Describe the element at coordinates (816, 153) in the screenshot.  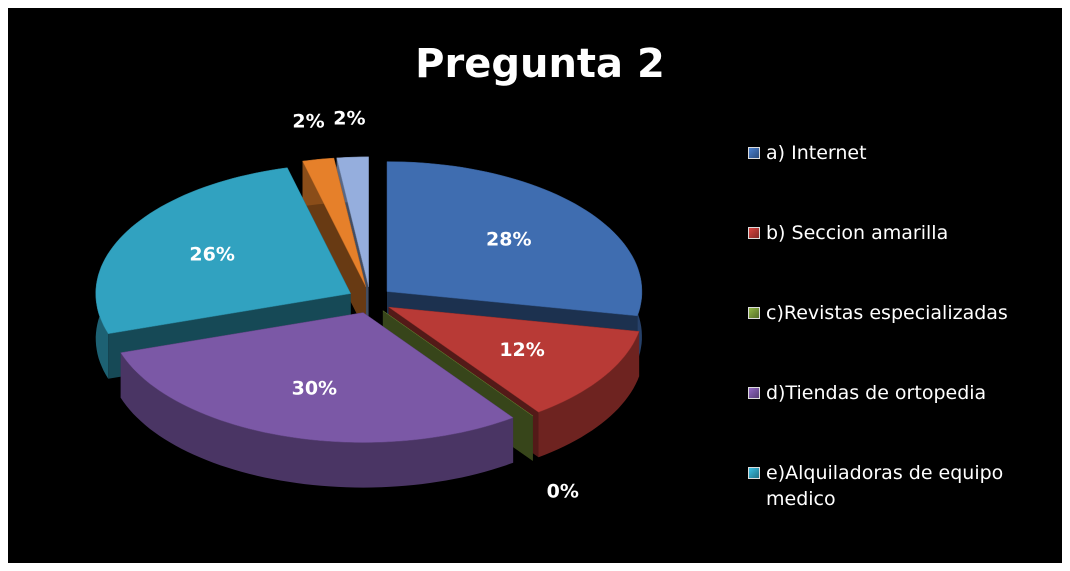
I see `legend-label: a) Internet` at that location.